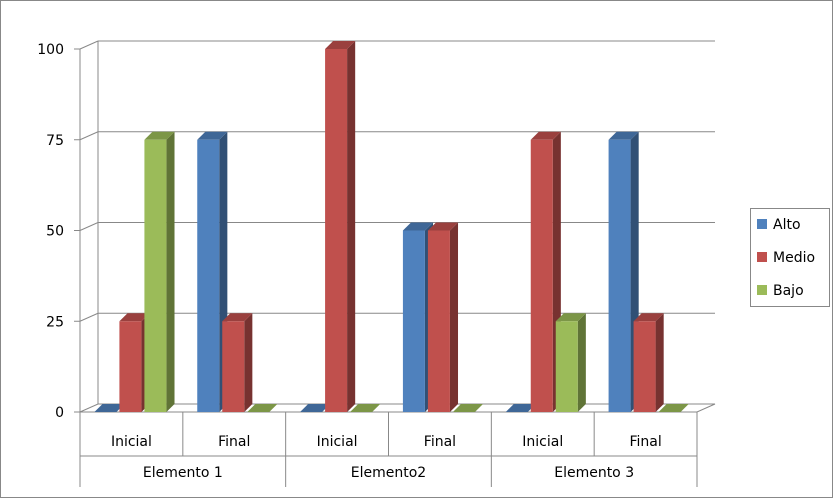  Describe the element at coordinates (794, 258) in the screenshot. I see `legend-label: Medio` at that location.